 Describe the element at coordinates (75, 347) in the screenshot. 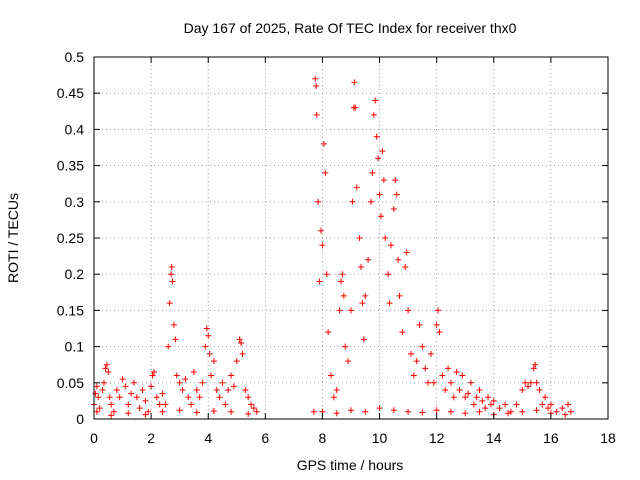

I see `y-tick-label: 0.1` at that location.